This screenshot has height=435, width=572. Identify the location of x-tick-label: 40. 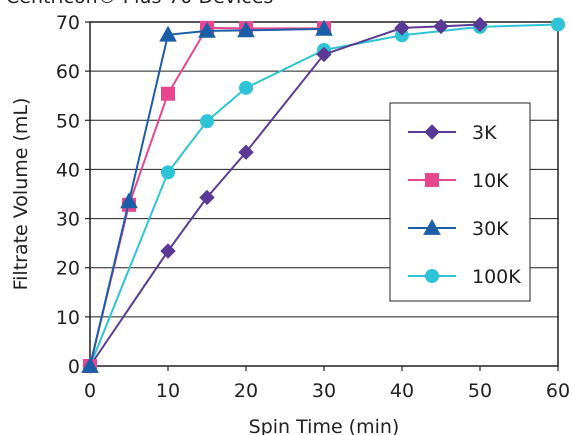
(402, 391).